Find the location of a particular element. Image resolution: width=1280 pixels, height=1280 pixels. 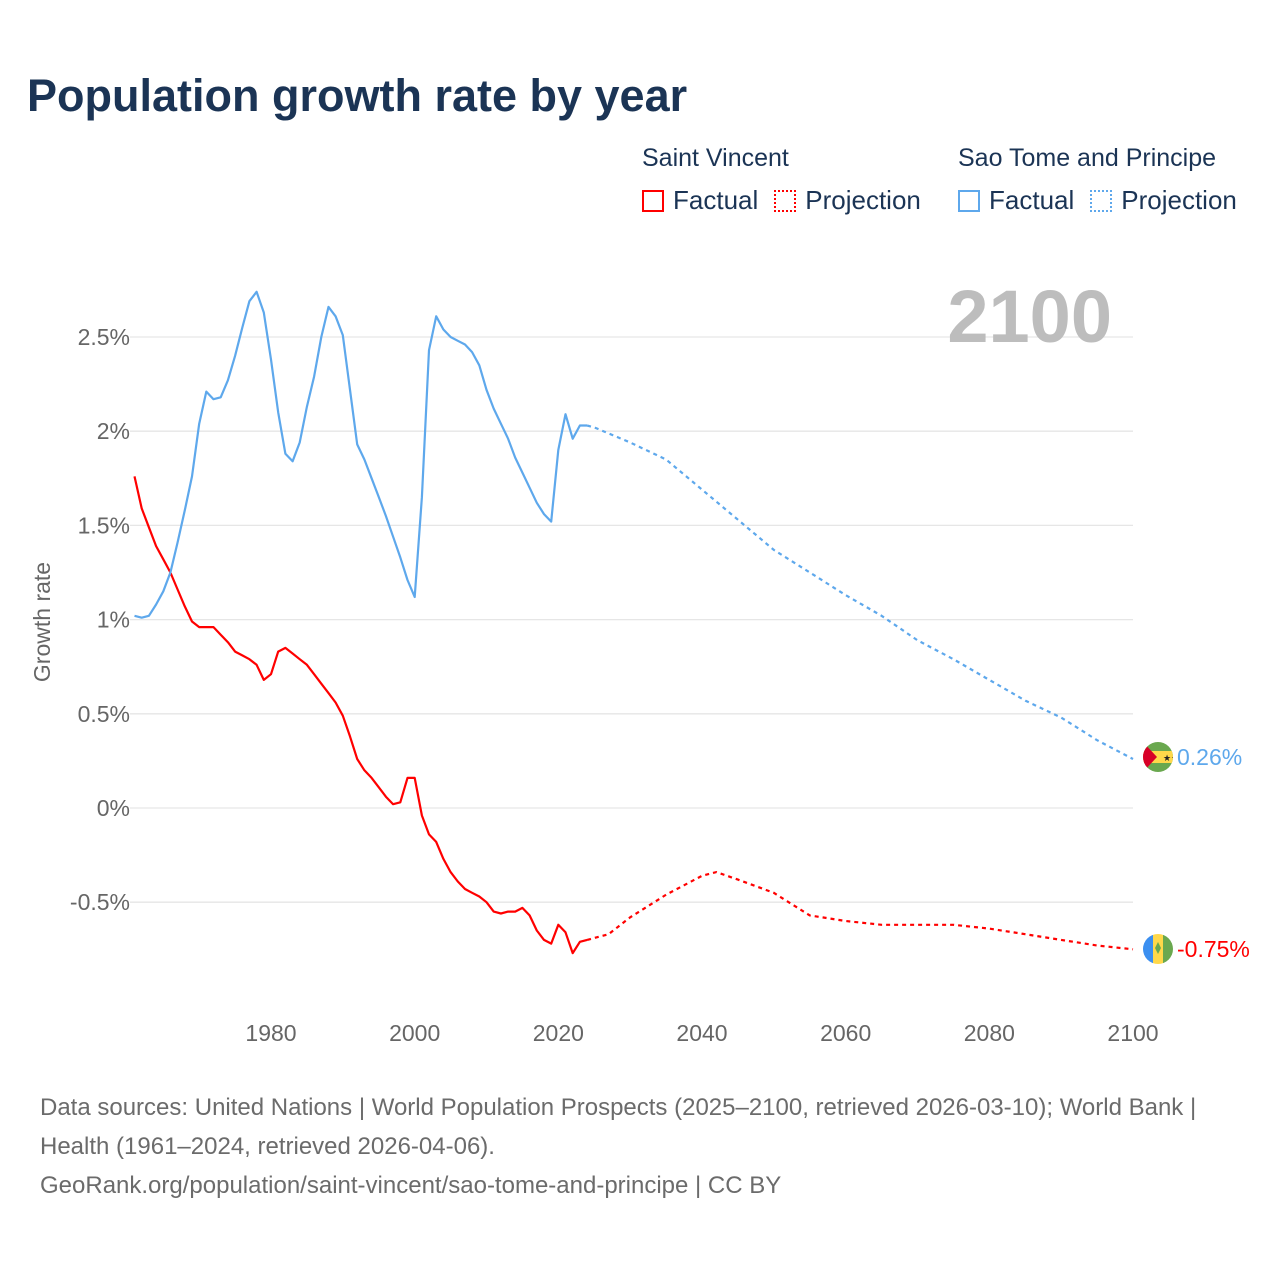

legend-sao-tome: Sao Tome and Principe Factual Projection is located at coordinates (1105, 180).